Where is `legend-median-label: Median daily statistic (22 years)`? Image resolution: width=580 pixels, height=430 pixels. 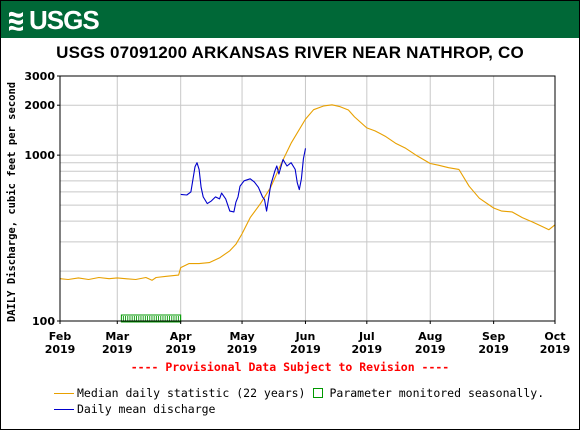 legend-median-label: Median daily statistic (22 years) is located at coordinates (191, 393).